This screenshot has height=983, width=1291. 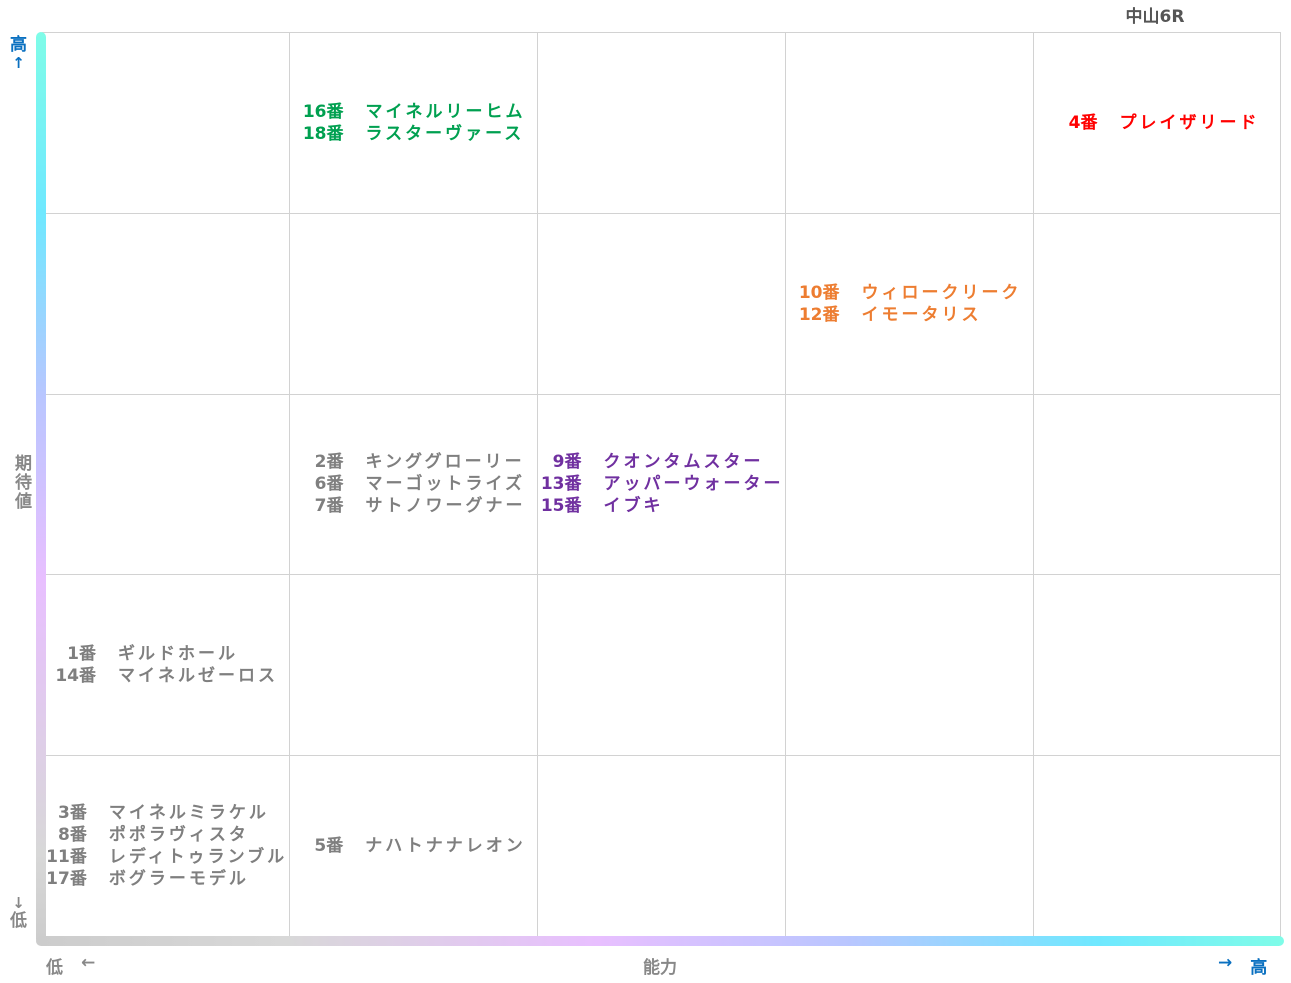 I want to click on horse-name: クオンタムスター, so click(x=683, y=462).